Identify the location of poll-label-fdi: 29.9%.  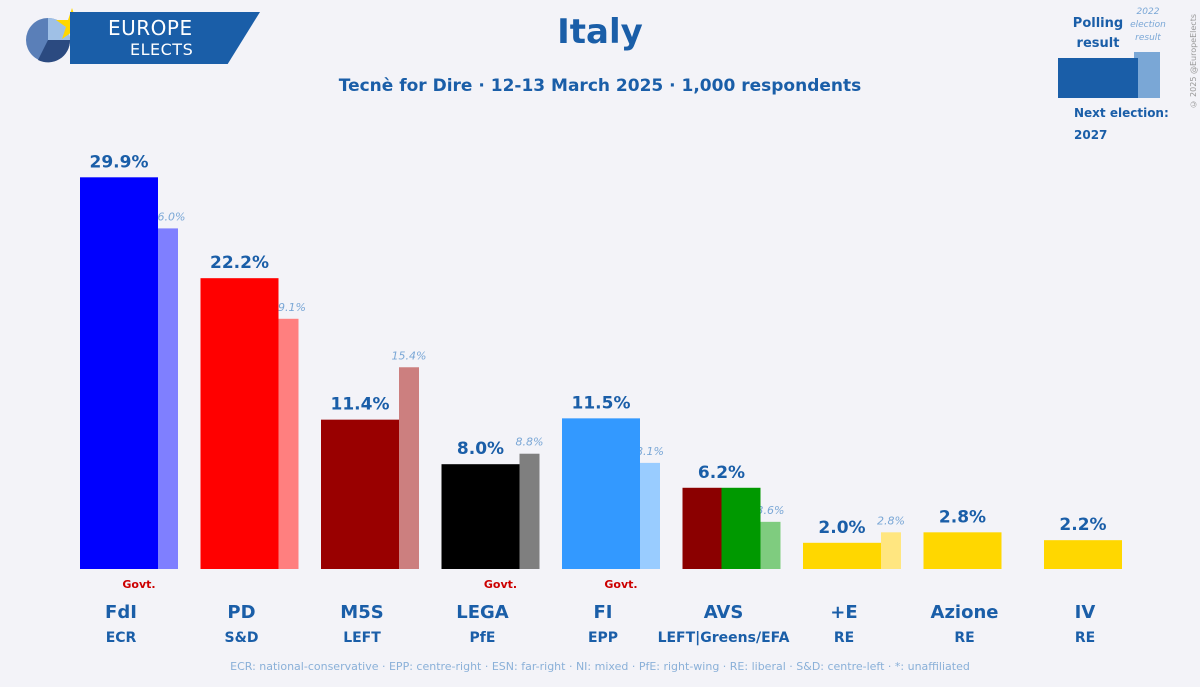
(119, 162).